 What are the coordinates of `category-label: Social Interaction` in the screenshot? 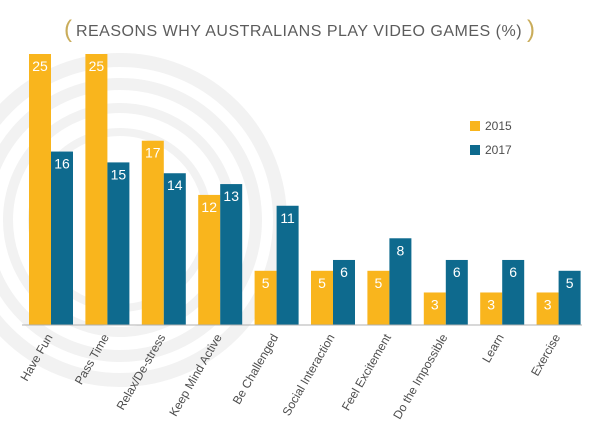 It's located at (308, 375).